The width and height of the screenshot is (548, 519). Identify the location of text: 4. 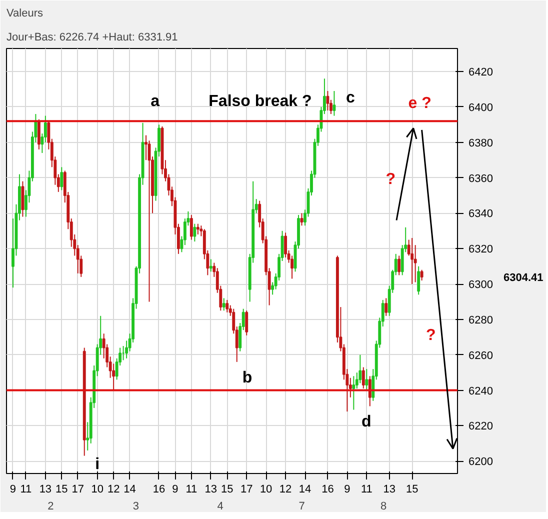
(220, 506).